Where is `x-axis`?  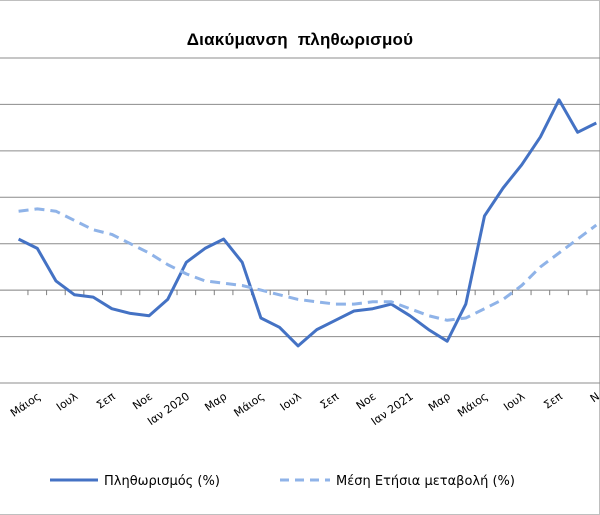 x-axis is located at coordinates (300, 292).